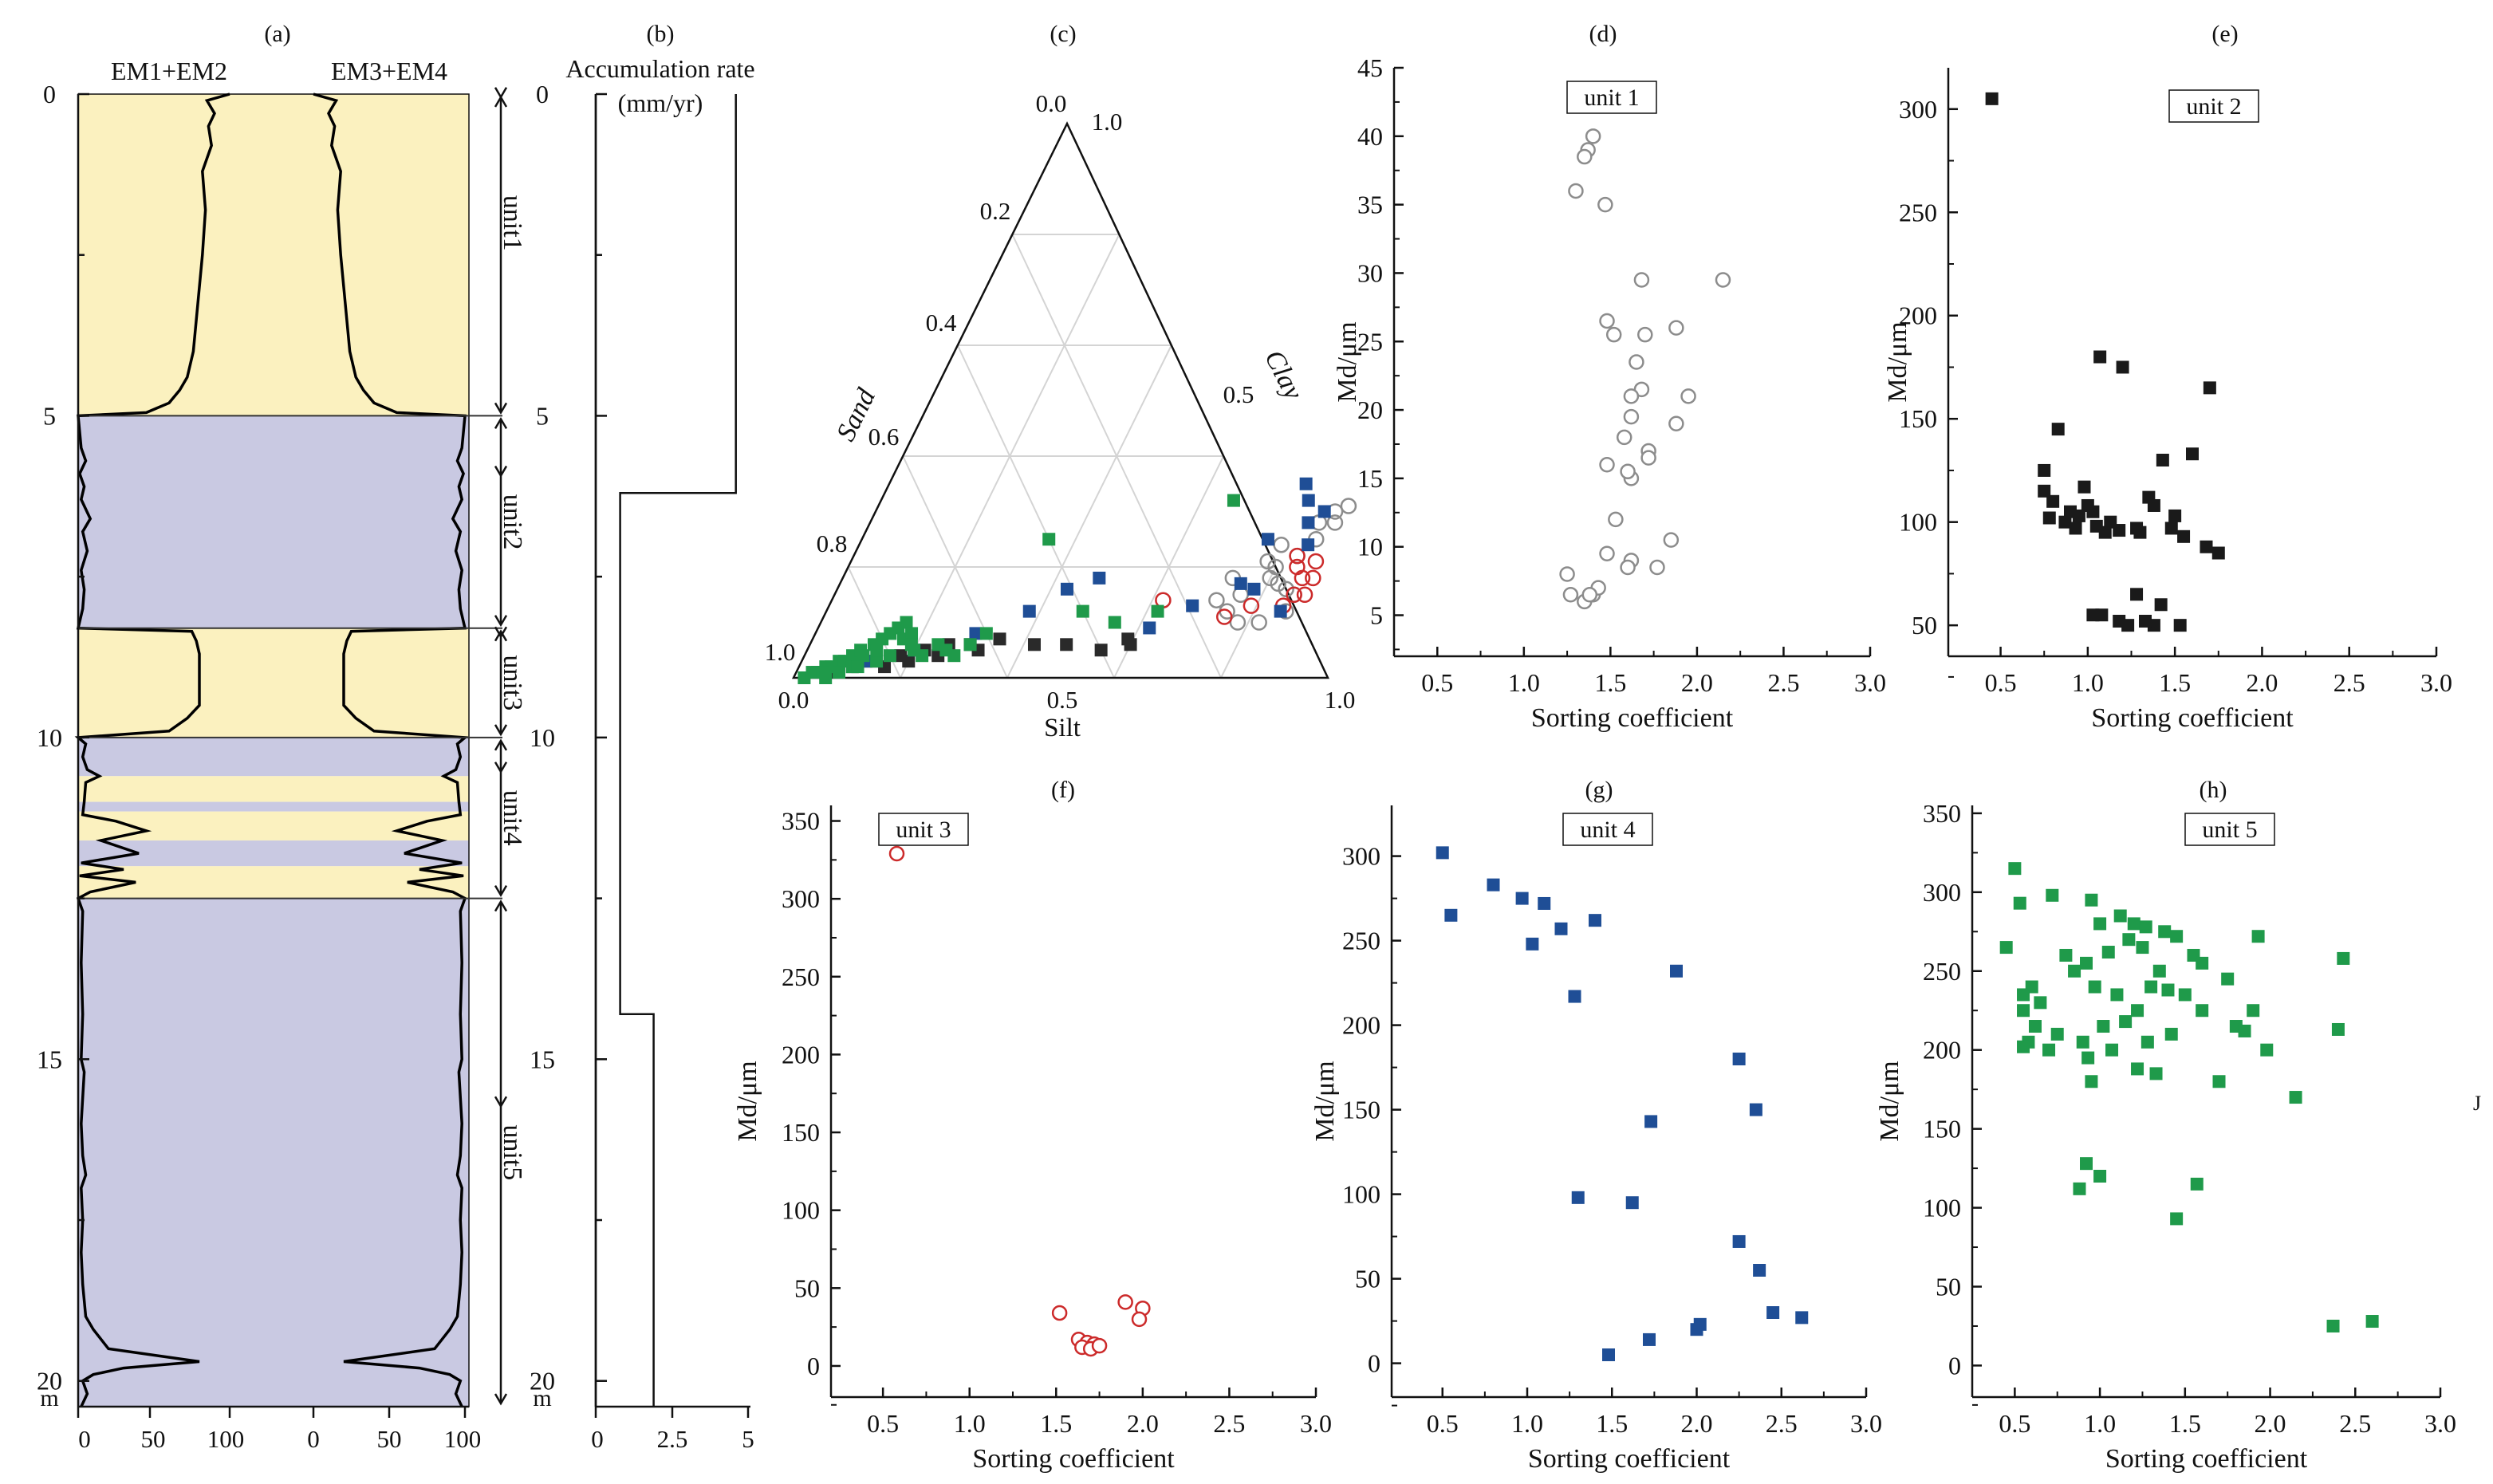  What do you see at coordinates (1629, 1459) in the screenshot?
I see `panel-g-xlabel: Sorting coefficient` at bounding box center [1629, 1459].